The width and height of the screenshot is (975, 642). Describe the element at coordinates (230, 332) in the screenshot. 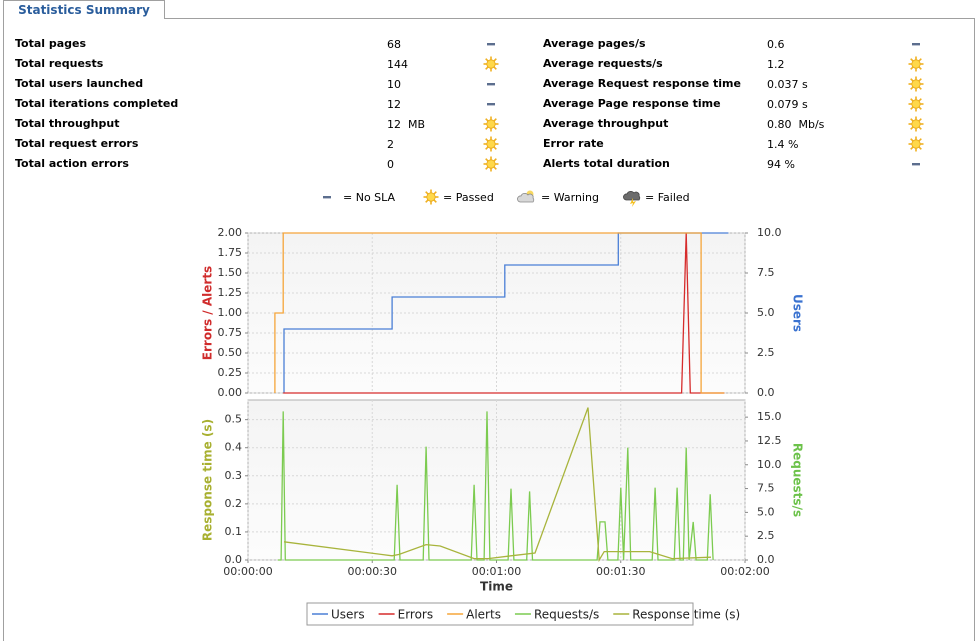

I see `y-tick-label: 0.75` at that location.